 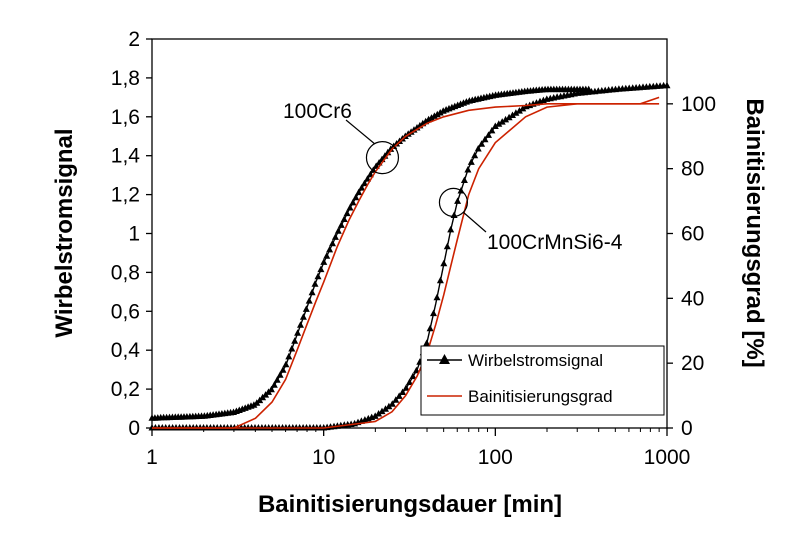 What do you see at coordinates (152, 457) in the screenshot?
I see `x-tick-label: 1` at bounding box center [152, 457].